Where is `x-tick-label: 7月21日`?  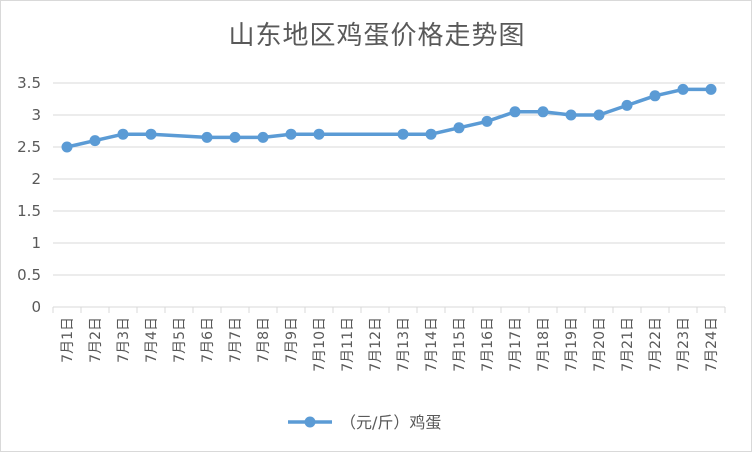 x-tick-label: 7月21日 is located at coordinates (628, 344).